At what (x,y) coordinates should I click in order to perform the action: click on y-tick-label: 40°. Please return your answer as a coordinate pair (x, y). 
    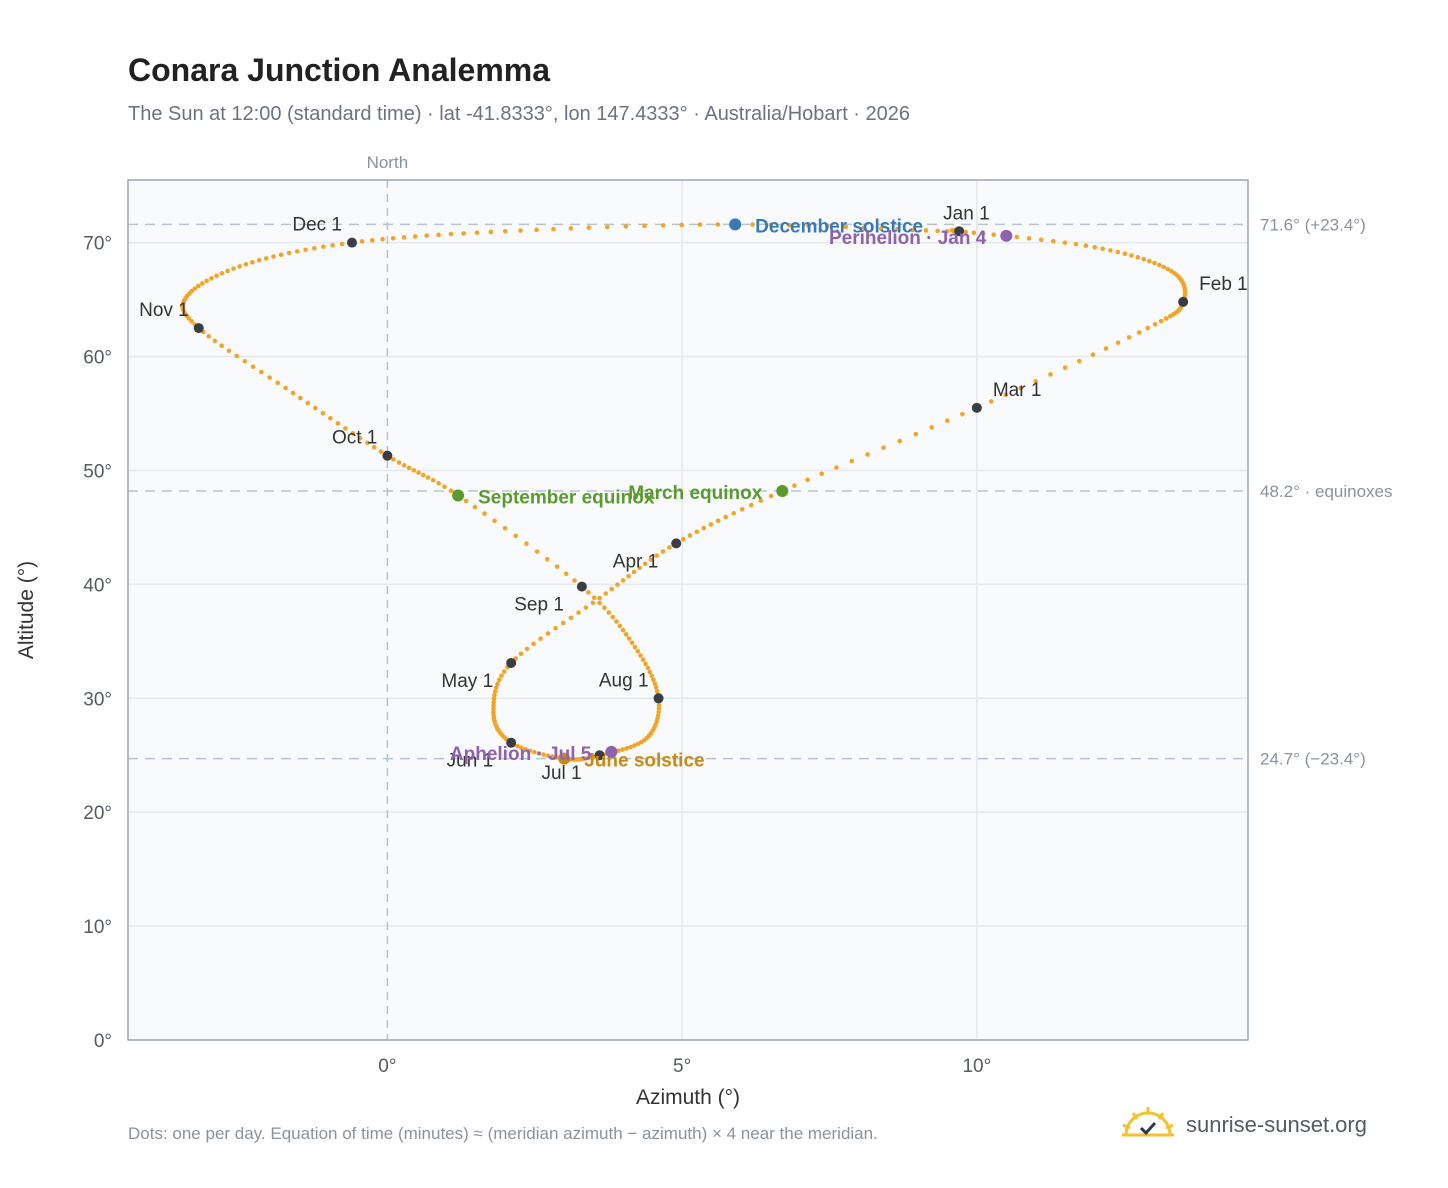
    Looking at the image, I should click on (97, 585).